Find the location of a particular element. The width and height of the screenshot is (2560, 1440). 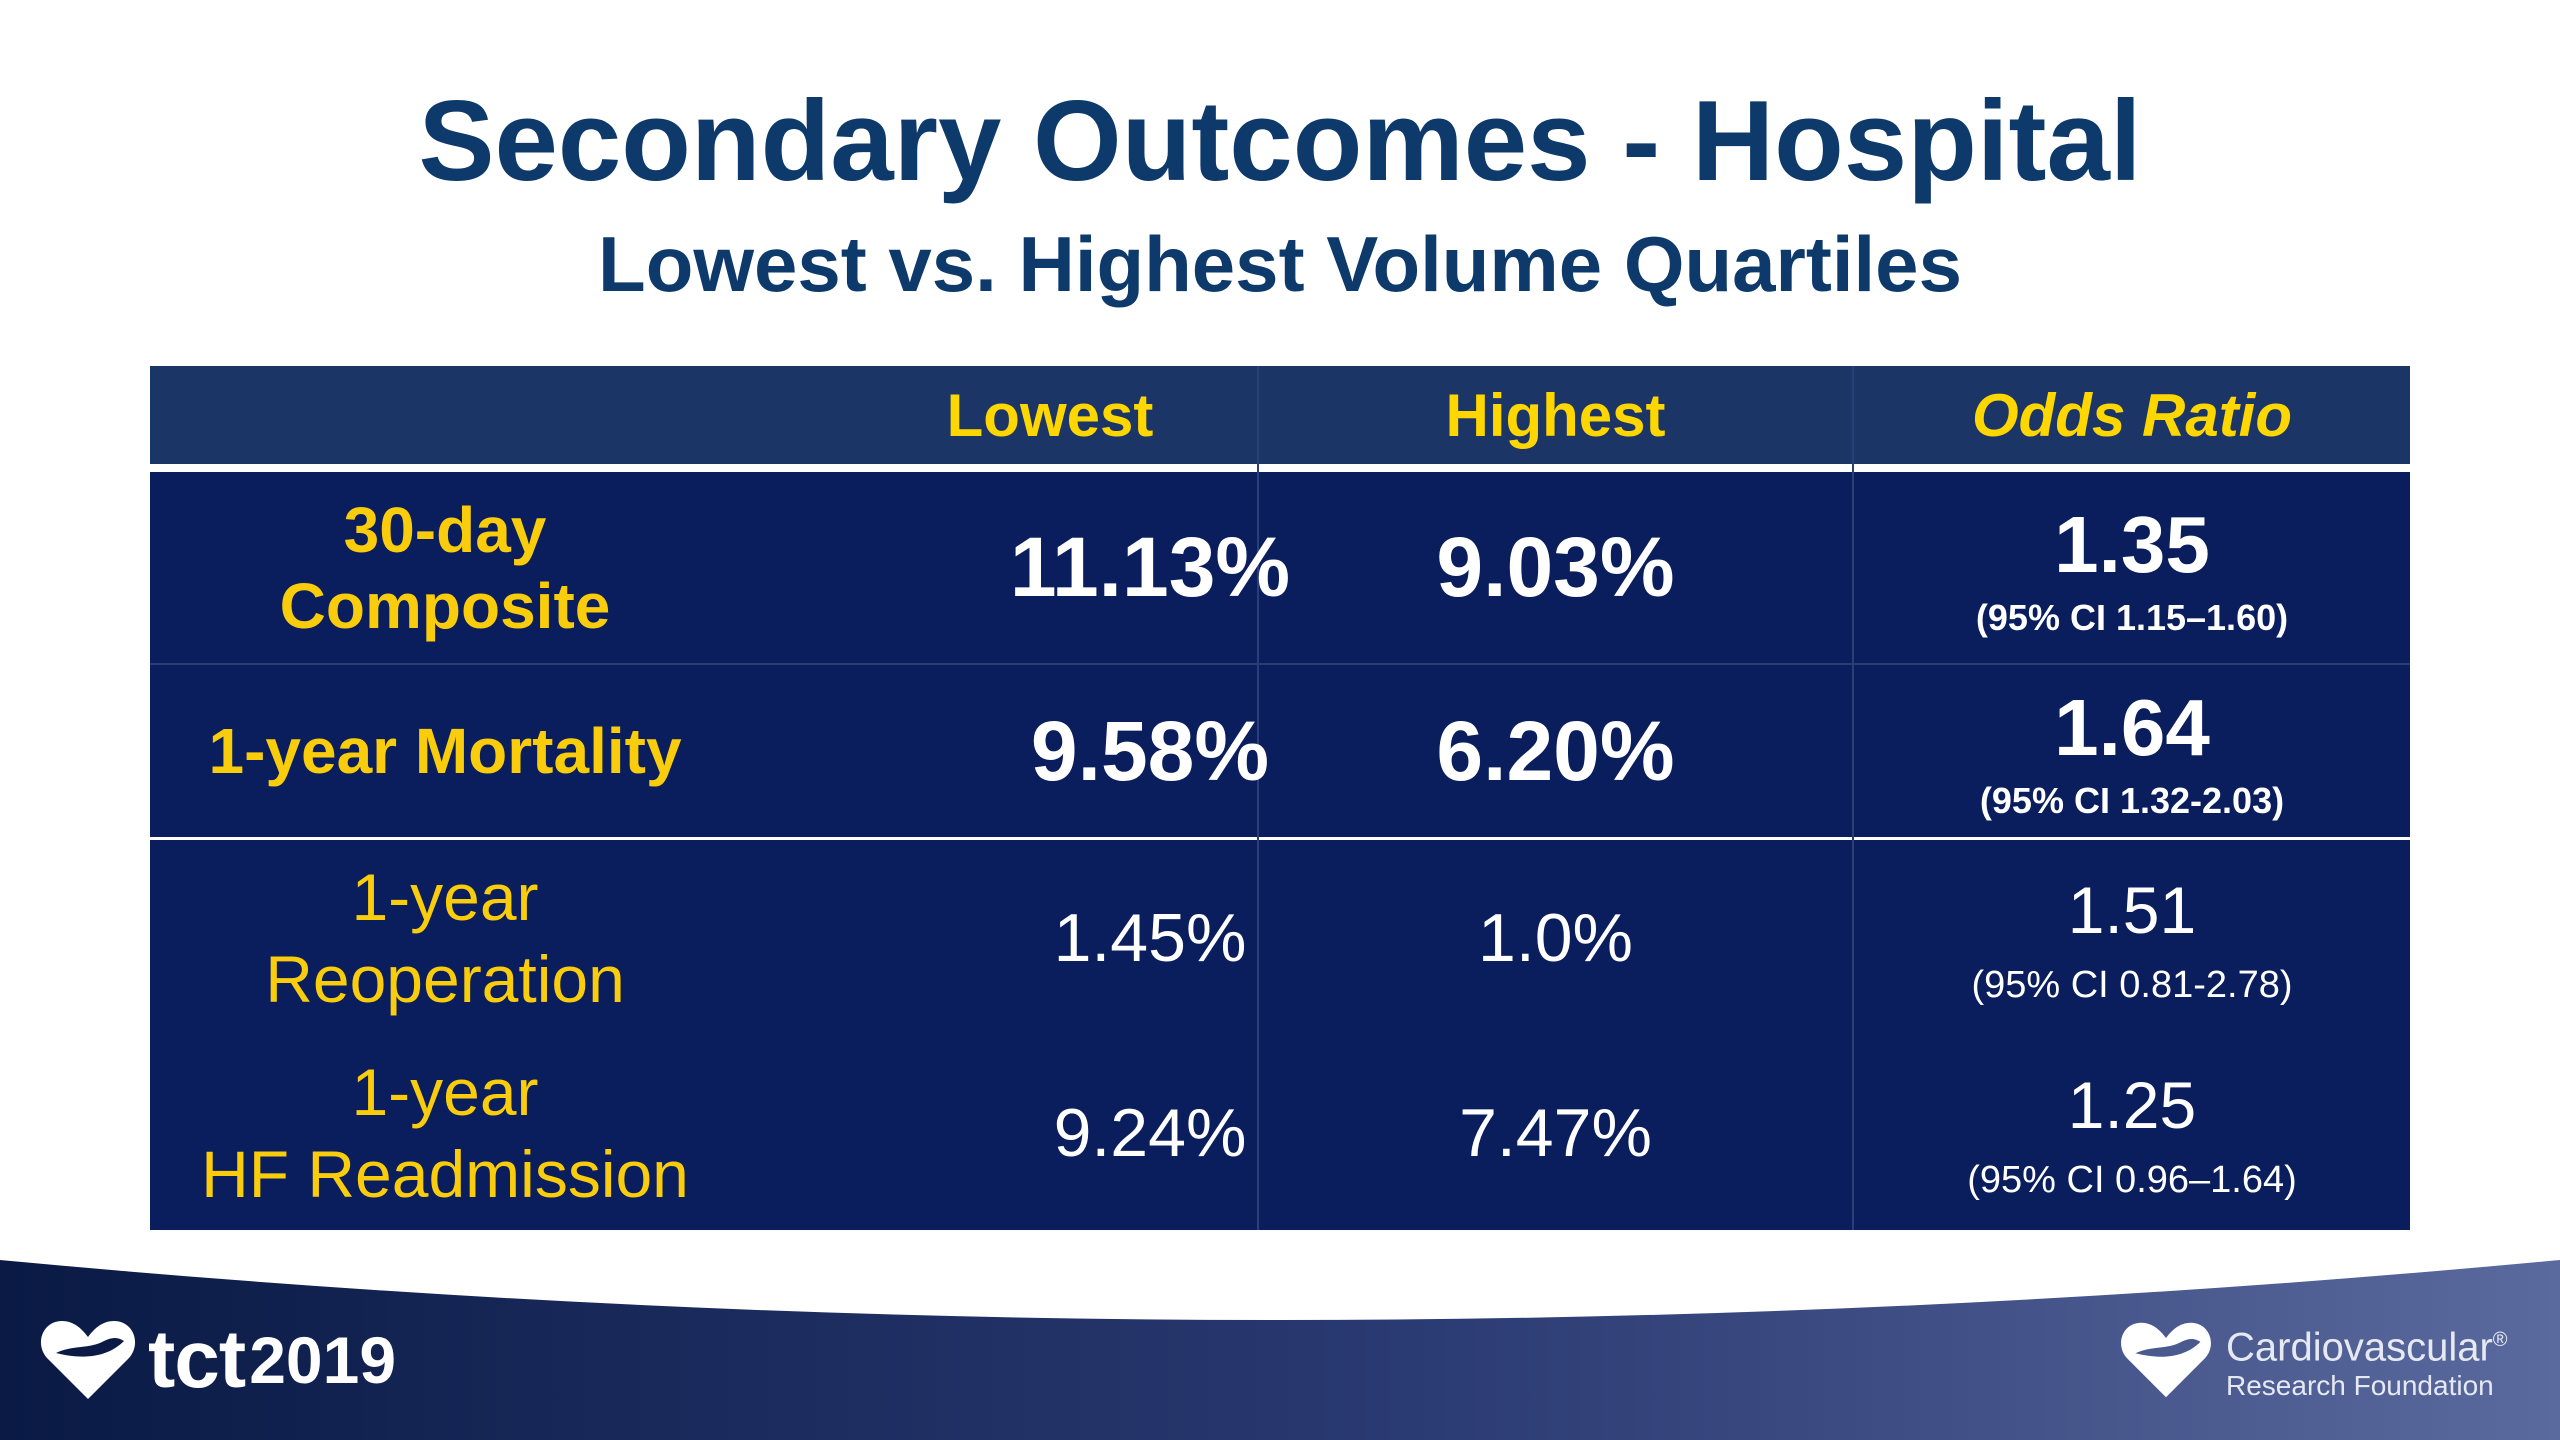

cell-odds-ratio: 1.51 (95% CI 0.81-2.78) is located at coordinates (2132, 937).